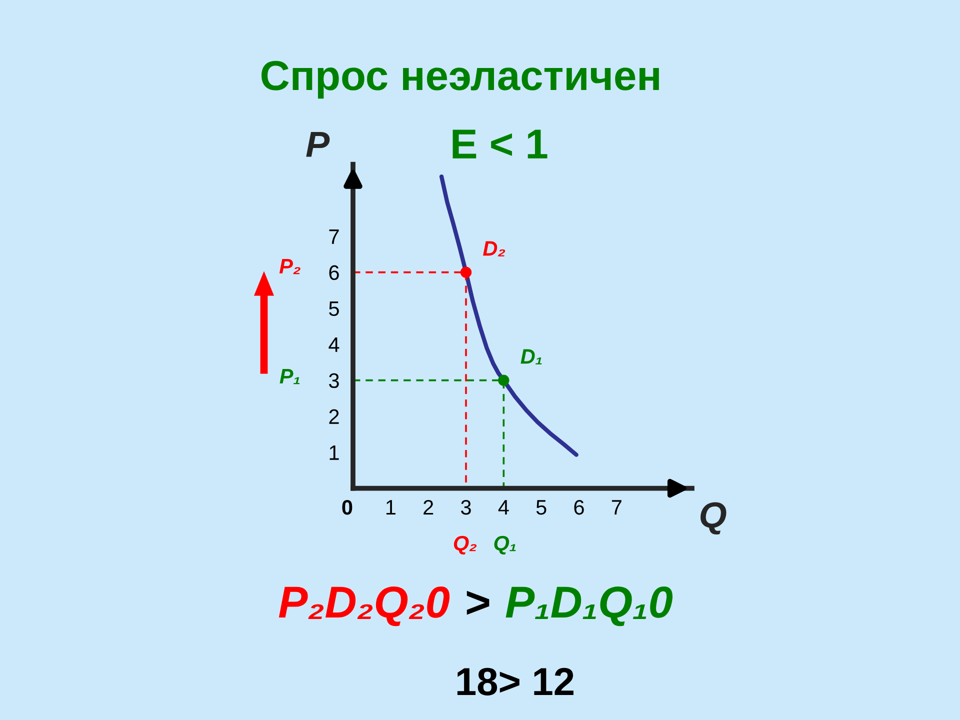  I want to click on series-label: D₂, so click(494, 248).